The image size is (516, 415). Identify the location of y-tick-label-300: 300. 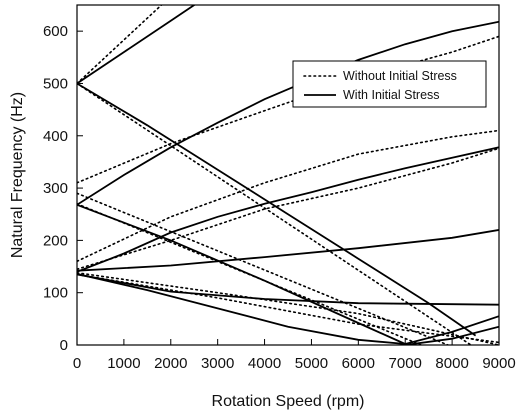
(55, 188).